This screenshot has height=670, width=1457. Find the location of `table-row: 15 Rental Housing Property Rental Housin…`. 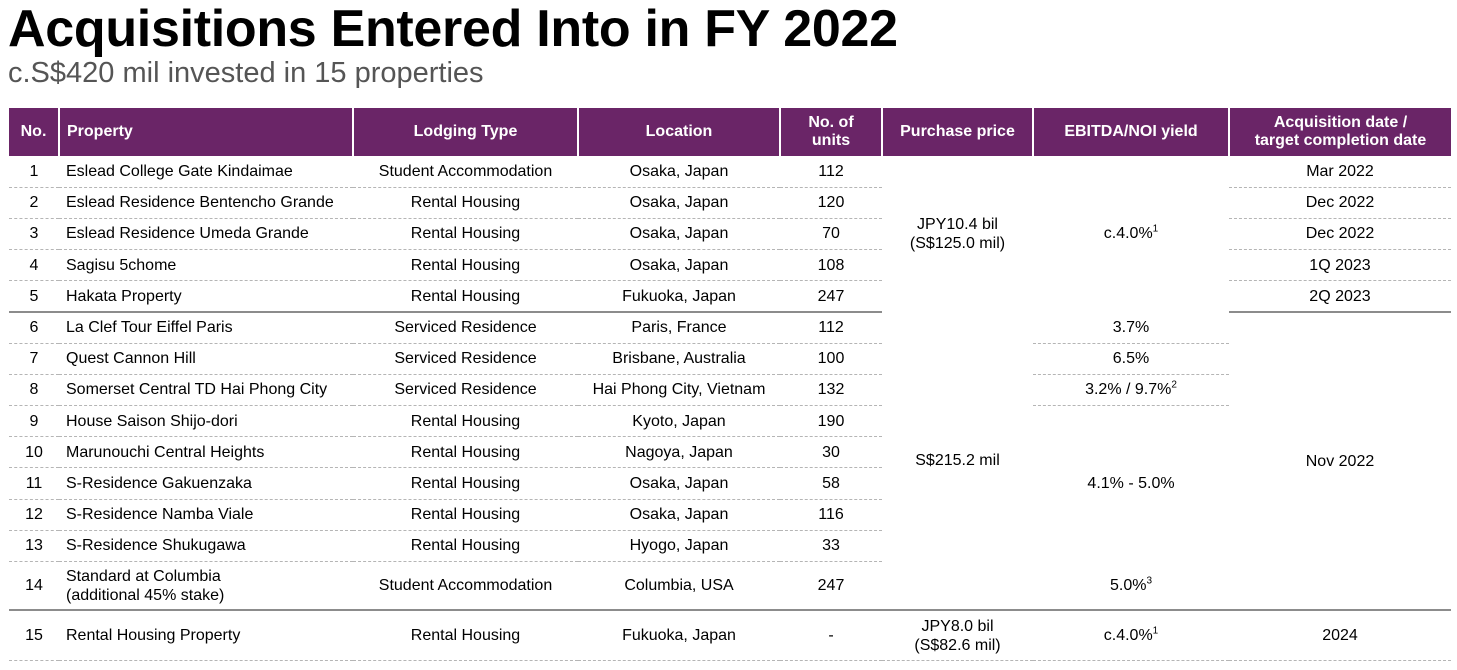

table-row: 15 Rental Housing Property Rental Housin… is located at coordinates (730, 635).